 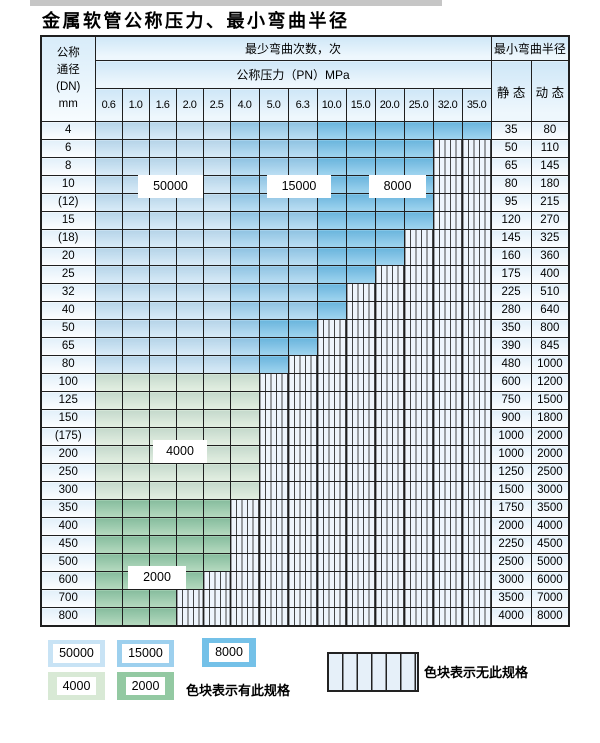 What do you see at coordinates (305, 544) in the screenshot?
I see `table-row: 450 2250 4500` at bounding box center [305, 544].